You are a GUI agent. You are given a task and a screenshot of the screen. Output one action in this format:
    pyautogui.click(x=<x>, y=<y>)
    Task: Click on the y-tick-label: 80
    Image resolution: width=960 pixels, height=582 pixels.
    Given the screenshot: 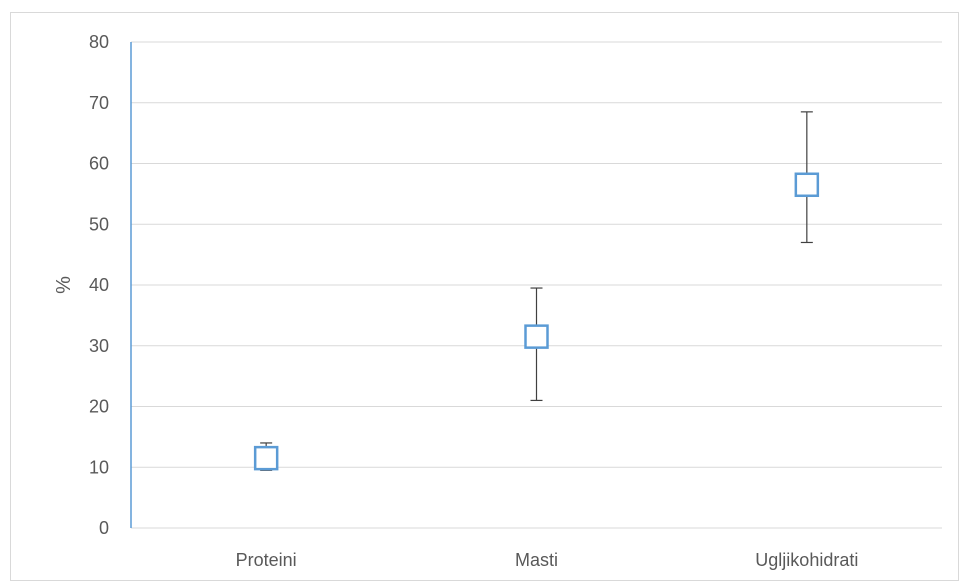 What is the action you would take?
    pyautogui.click(x=99, y=42)
    